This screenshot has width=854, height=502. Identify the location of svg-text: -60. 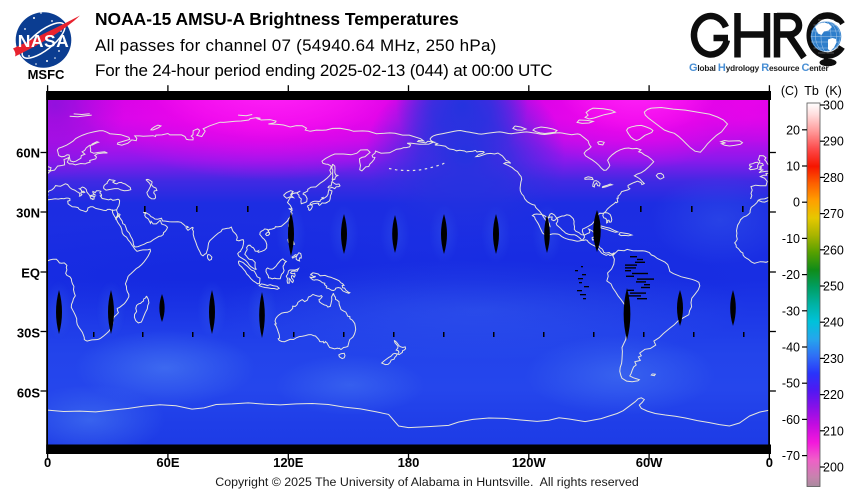
(791, 420).